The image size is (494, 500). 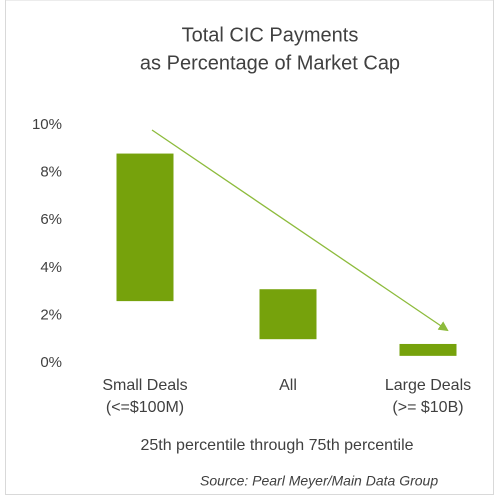 I want to click on source-note: Source: Pearl Meyer/Main Data Group, so click(x=319, y=481).